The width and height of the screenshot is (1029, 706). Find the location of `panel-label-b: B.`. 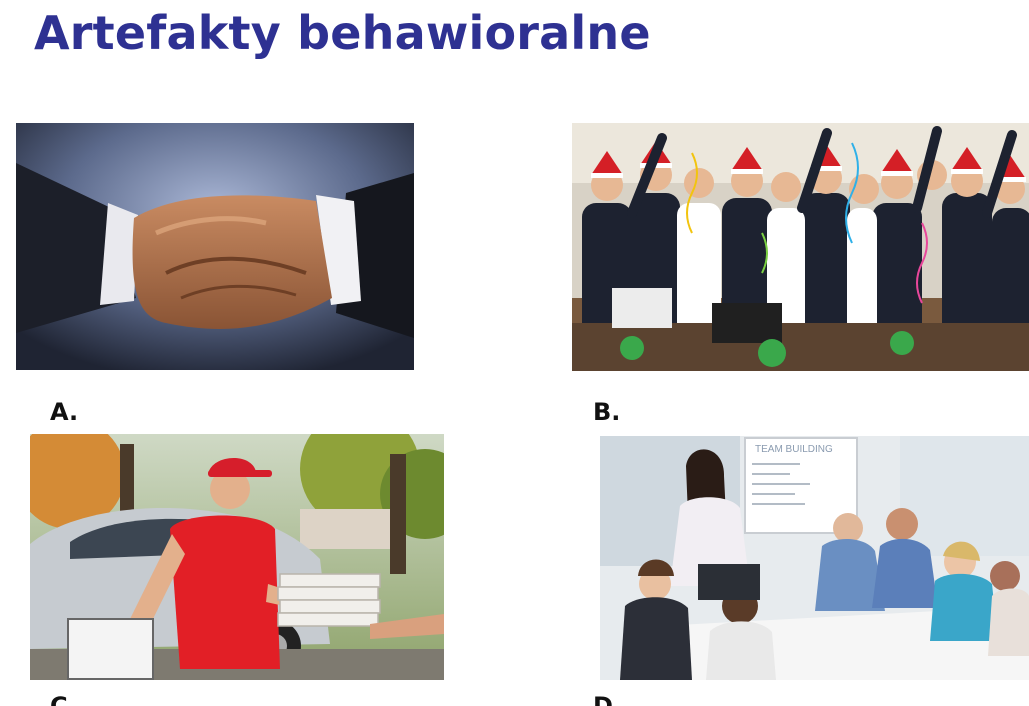

panel-label-b: B. is located at coordinates (607, 412).